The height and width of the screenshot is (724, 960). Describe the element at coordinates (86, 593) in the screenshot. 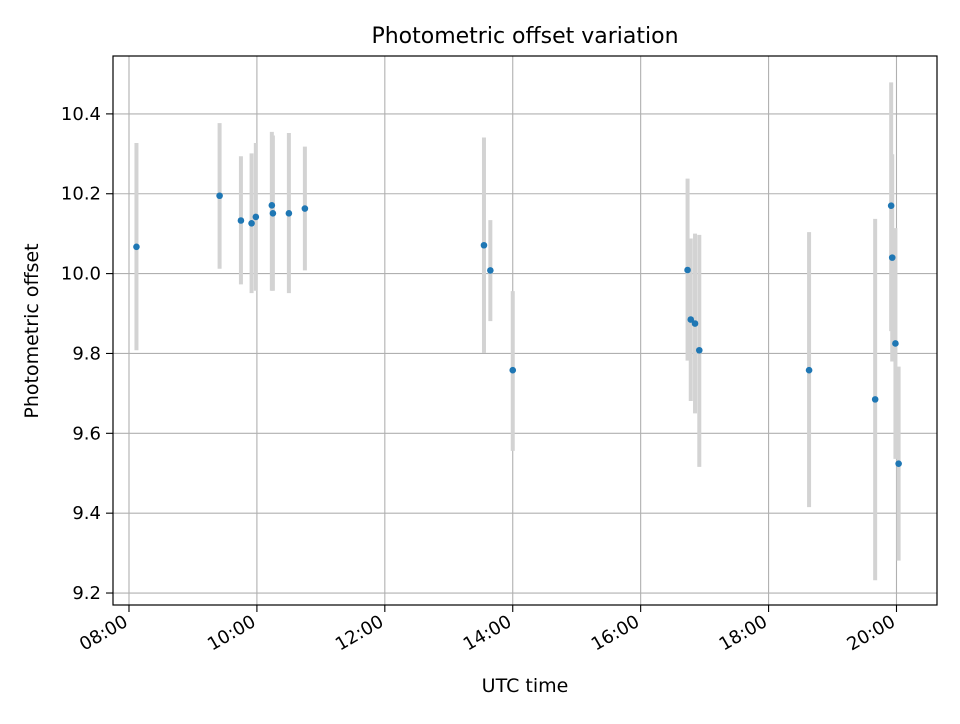

I see `y-tick-label: 9.2` at that location.